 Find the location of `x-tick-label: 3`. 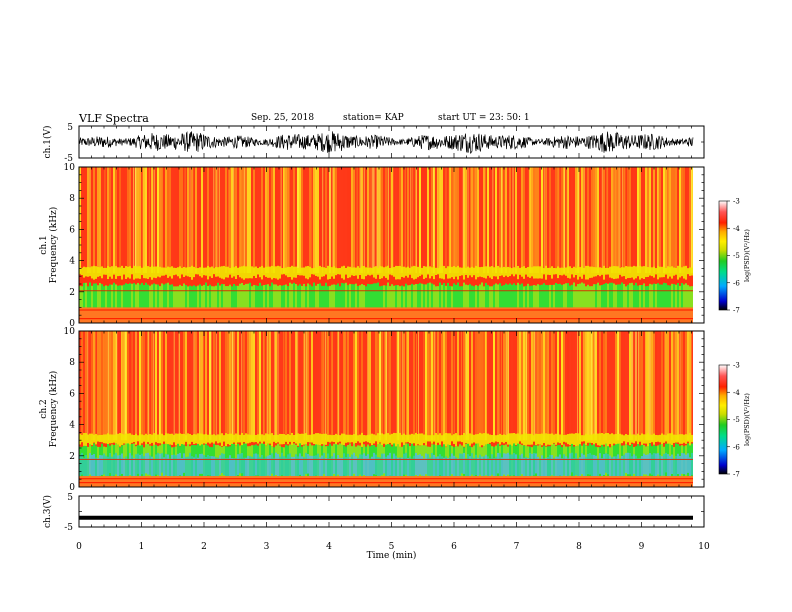

x-tick-label: 3 is located at coordinates (267, 547).